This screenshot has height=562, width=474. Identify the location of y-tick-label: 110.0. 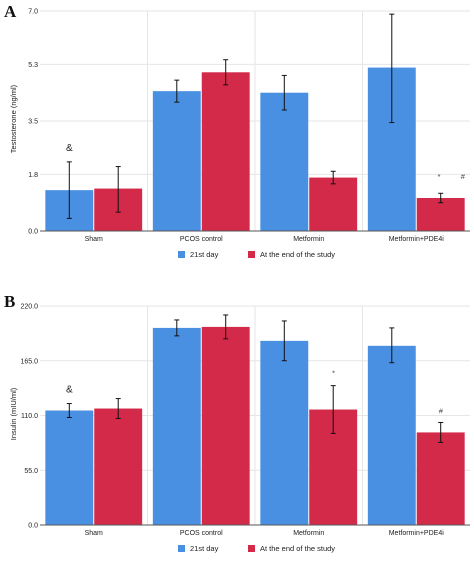
(29, 416).